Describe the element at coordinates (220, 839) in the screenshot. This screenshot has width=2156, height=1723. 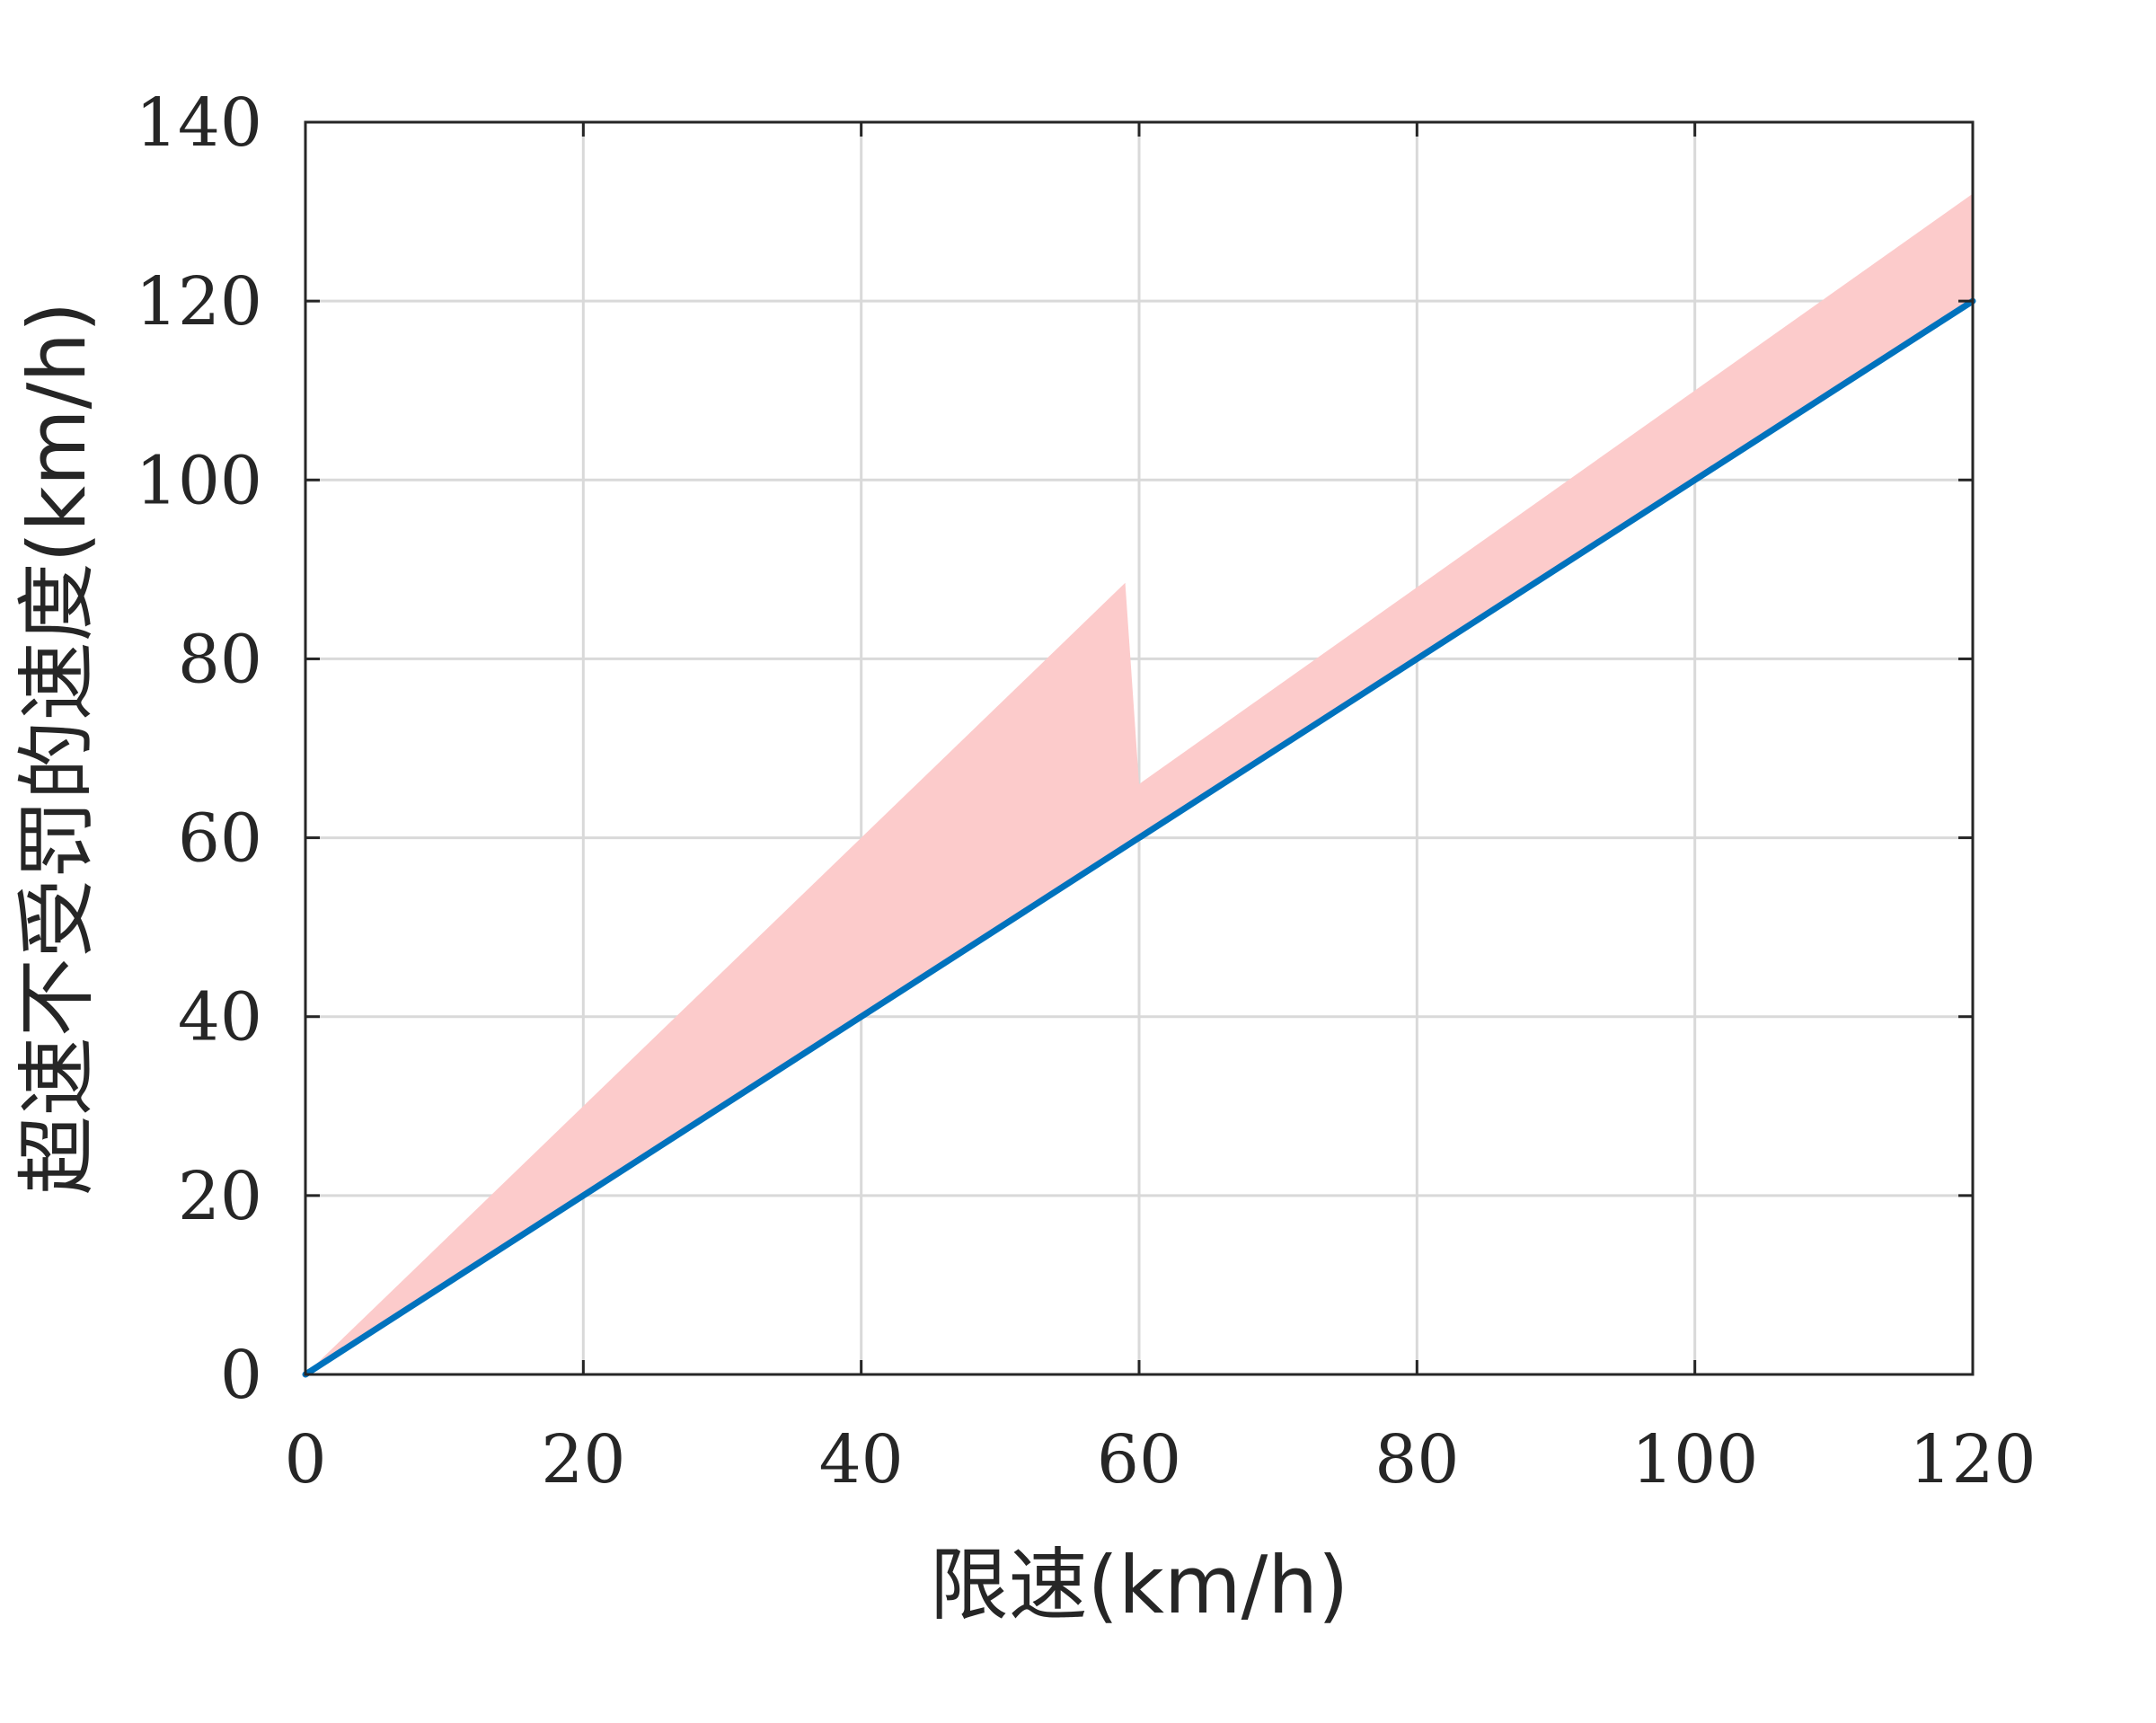
I see `y-tick-label: 60` at that location.